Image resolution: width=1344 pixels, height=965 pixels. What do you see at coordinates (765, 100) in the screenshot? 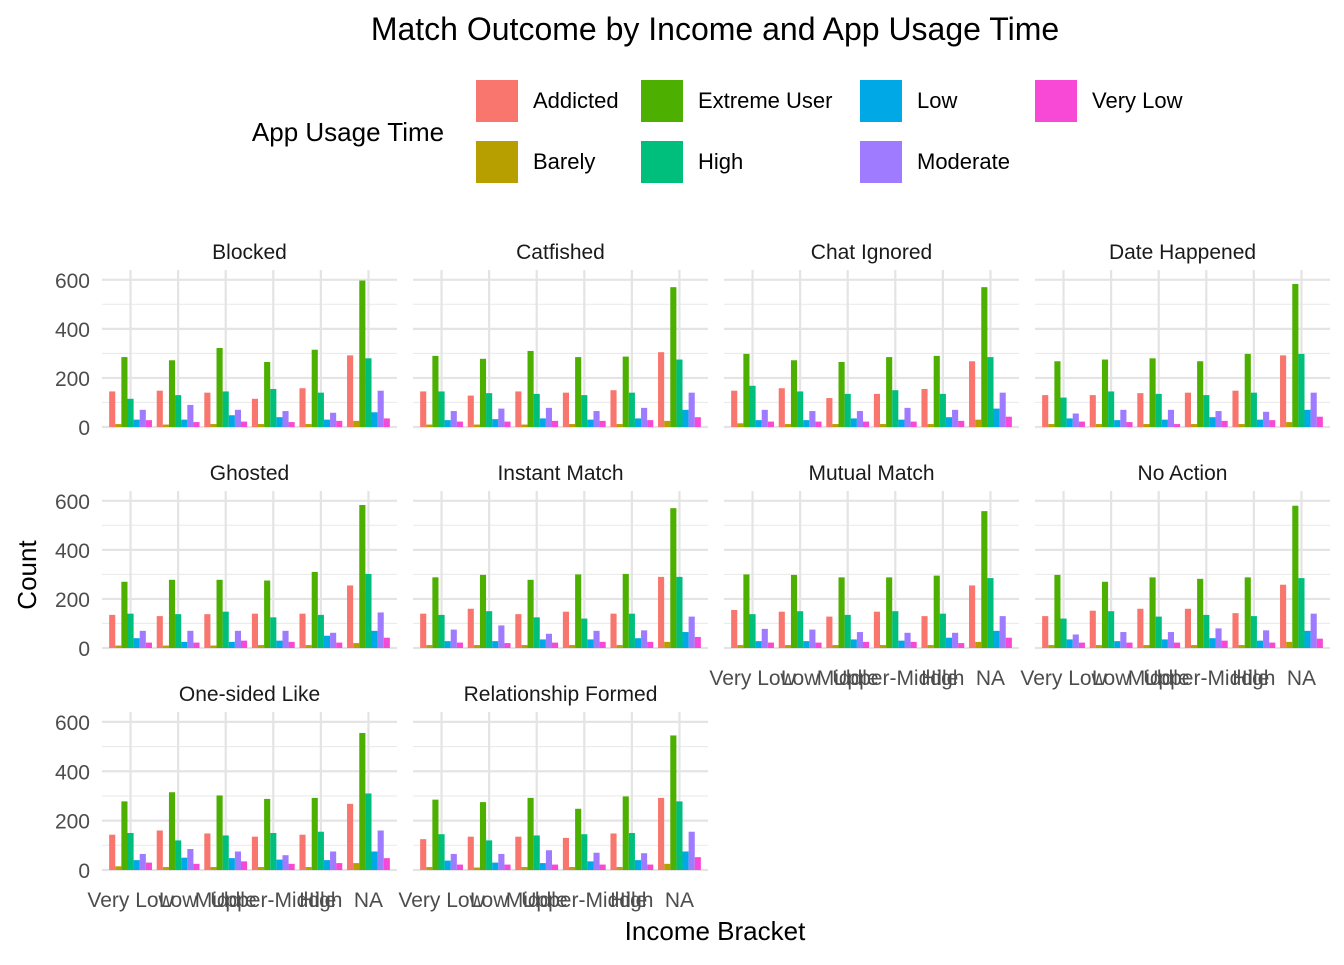
I see `legend-label-extreme-user: Extreme User` at bounding box center [765, 100].